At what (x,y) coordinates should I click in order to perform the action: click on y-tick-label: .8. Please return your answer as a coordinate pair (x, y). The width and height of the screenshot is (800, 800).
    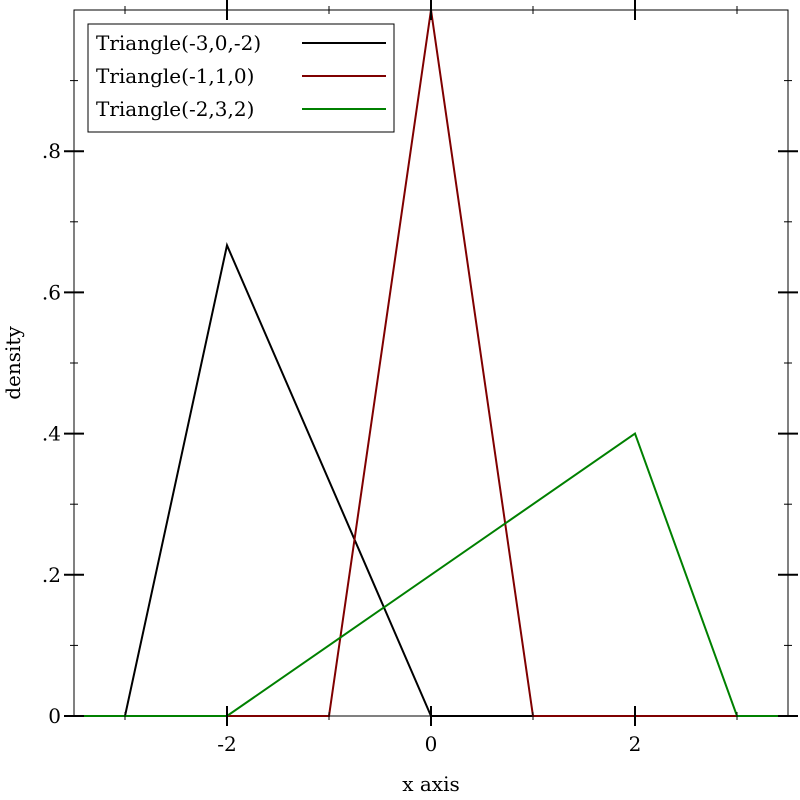
    Looking at the image, I should click on (51, 151).